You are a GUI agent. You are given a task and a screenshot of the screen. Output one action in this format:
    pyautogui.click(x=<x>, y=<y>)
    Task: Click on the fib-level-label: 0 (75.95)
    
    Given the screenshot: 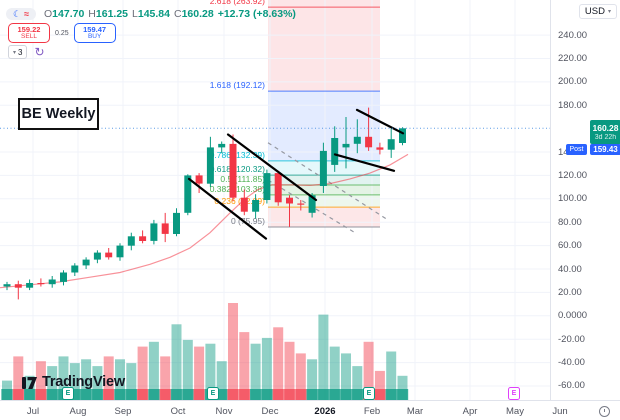 What is the action you would take?
    pyautogui.click(x=248, y=221)
    